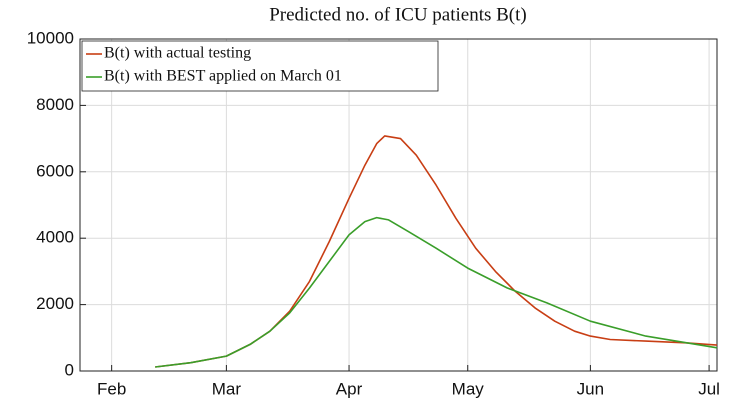 The height and width of the screenshot is (406, 735). I want to click on legend-label: B(t) with BEST applied on March 01, so click(223, 76).